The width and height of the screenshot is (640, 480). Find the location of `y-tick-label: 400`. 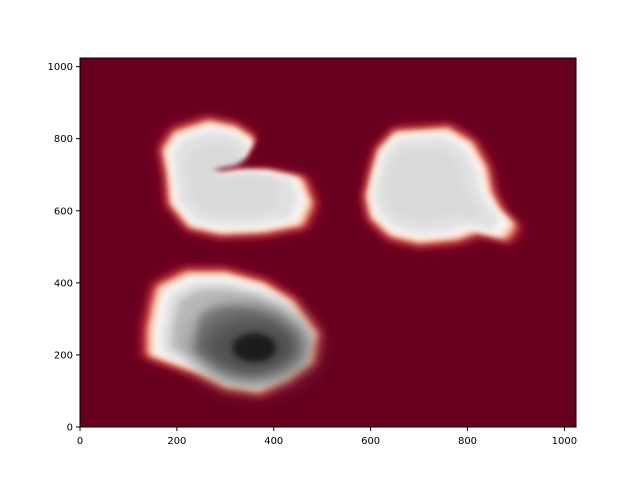

y-tick-label: 400 is located at coordinates (63, 283).